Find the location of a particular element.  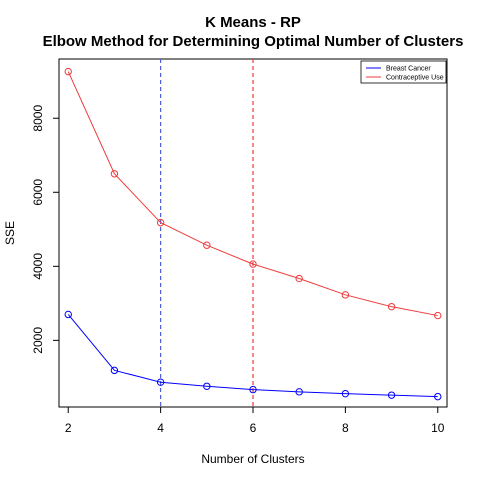

x-tick-label: 6 is located at coordinates (253, 428).